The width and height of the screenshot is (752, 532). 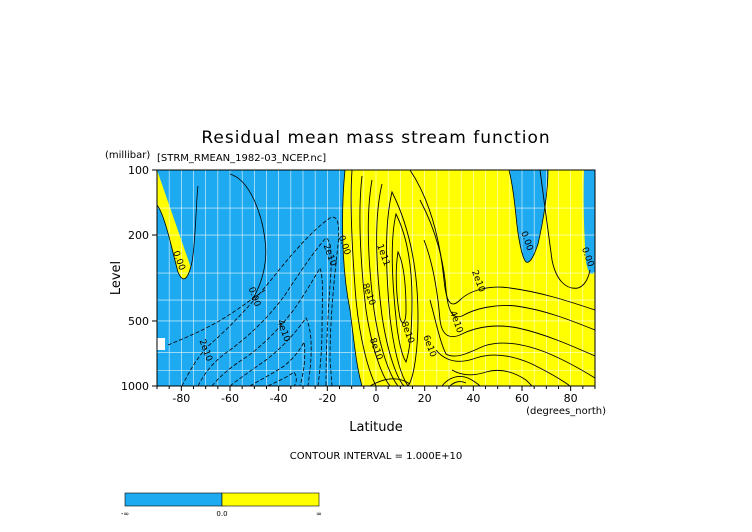 What do you see at coordinates (571, 398) in the screenshot?
I see `x-tick-label: 80` at bounding box center [571, 398].